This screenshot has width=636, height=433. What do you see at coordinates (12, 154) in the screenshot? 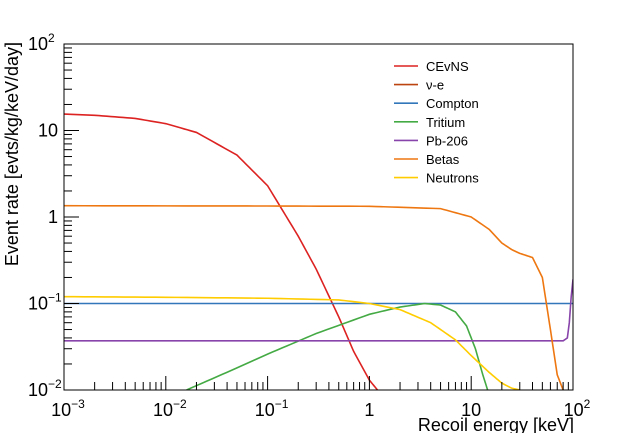
I see `y-axis-title: Event rate [evts/kg/keV/day]` at bounding box center [12, 154].